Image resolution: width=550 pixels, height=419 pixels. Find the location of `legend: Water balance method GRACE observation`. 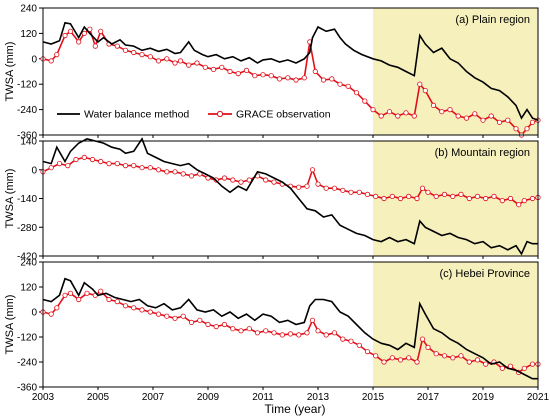

legend: Water balance method GRACE observation is located at coordinates (194, 115).